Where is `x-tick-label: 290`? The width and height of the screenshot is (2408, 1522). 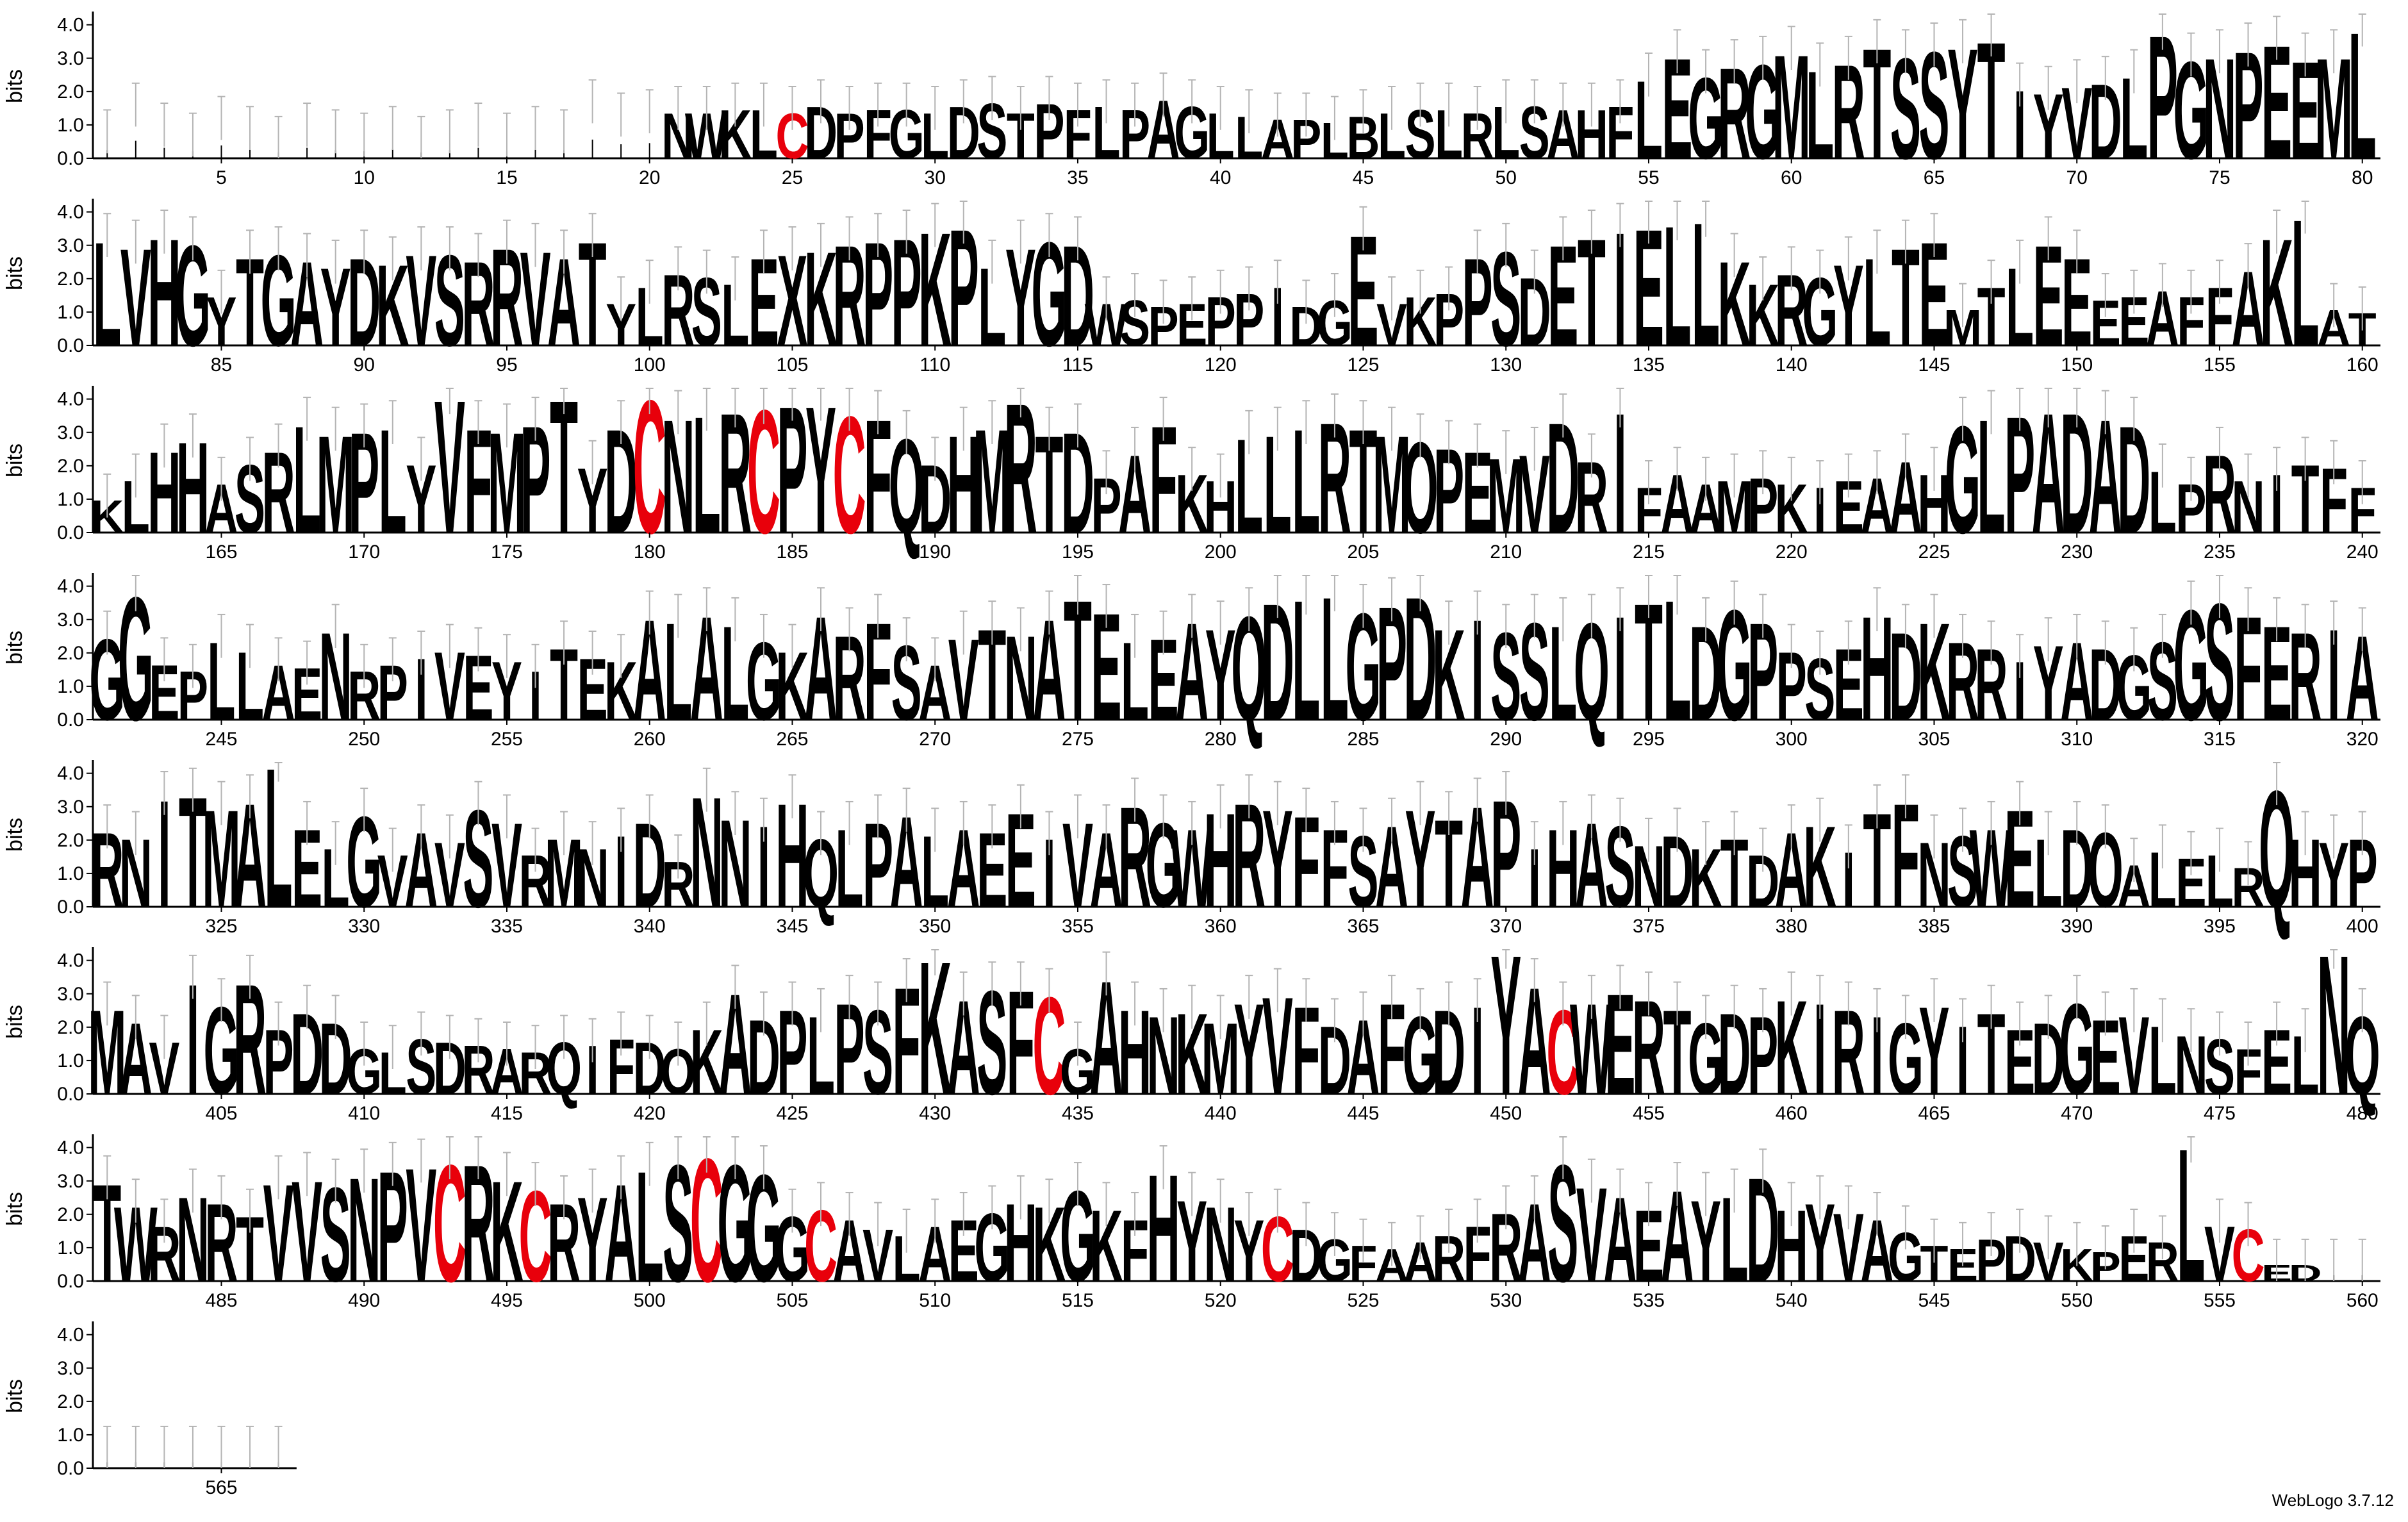
x-tick-label: 290 is located at coordinates (1506, 739).